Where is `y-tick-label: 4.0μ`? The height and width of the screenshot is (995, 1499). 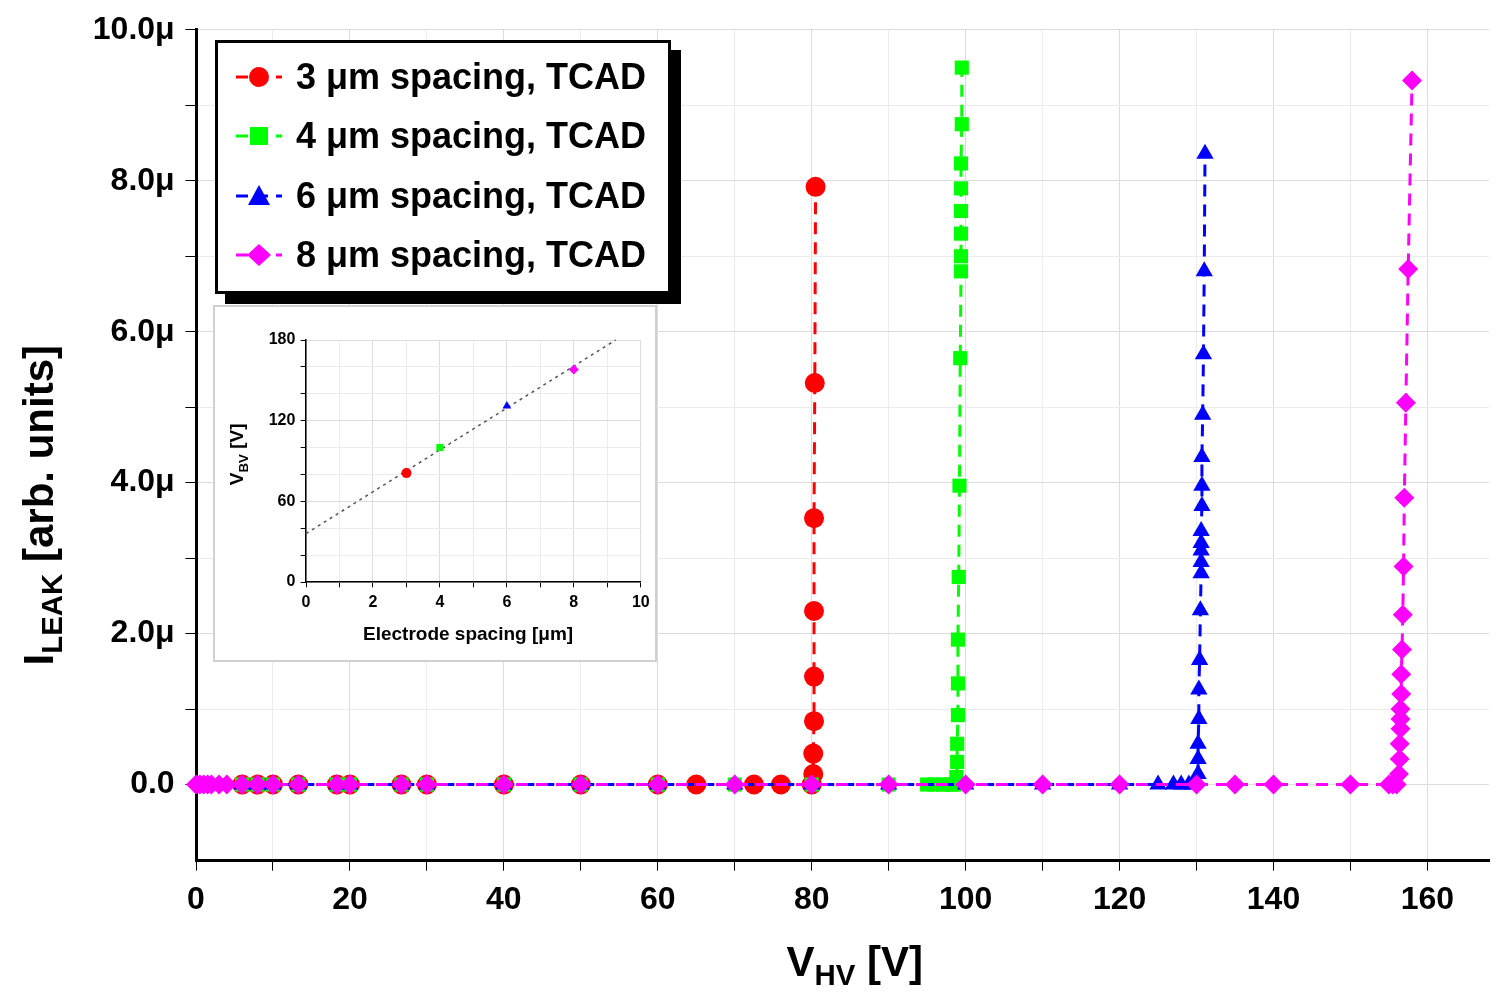
y-tick-label: 4.0μ is located at coordinates (142, 480).